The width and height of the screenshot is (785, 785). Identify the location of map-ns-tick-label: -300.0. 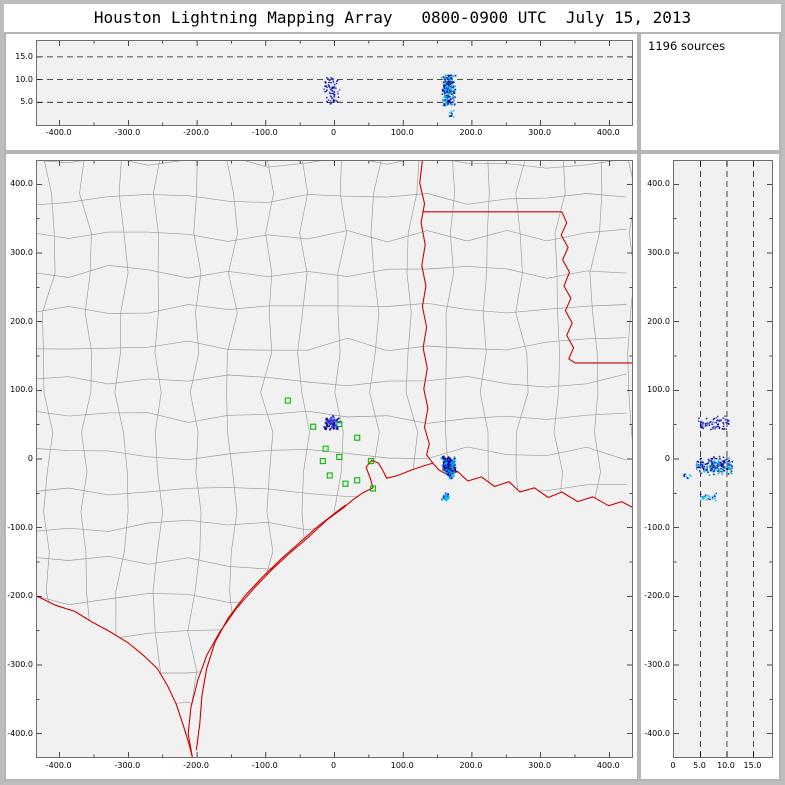
(20, 664).